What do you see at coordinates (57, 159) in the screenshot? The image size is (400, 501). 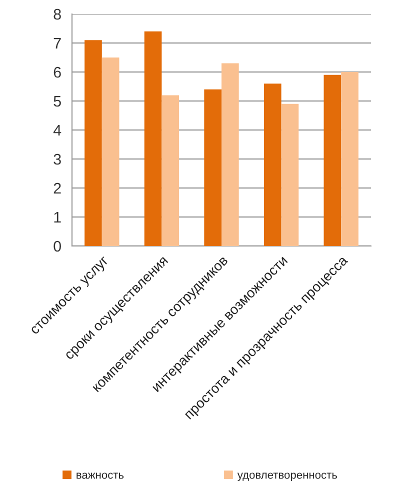 I see `y-tick-label: 3` at bounding box center [57, 159].